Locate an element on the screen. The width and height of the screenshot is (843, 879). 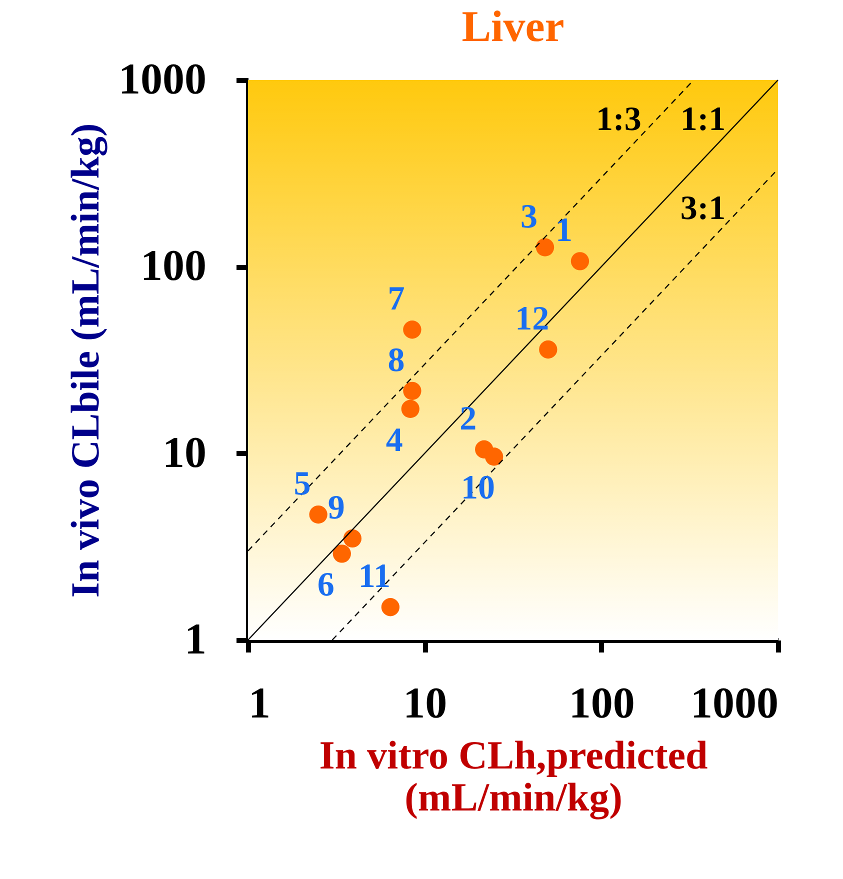
y-tick-label: 1 is located at coordinates (195, 639).